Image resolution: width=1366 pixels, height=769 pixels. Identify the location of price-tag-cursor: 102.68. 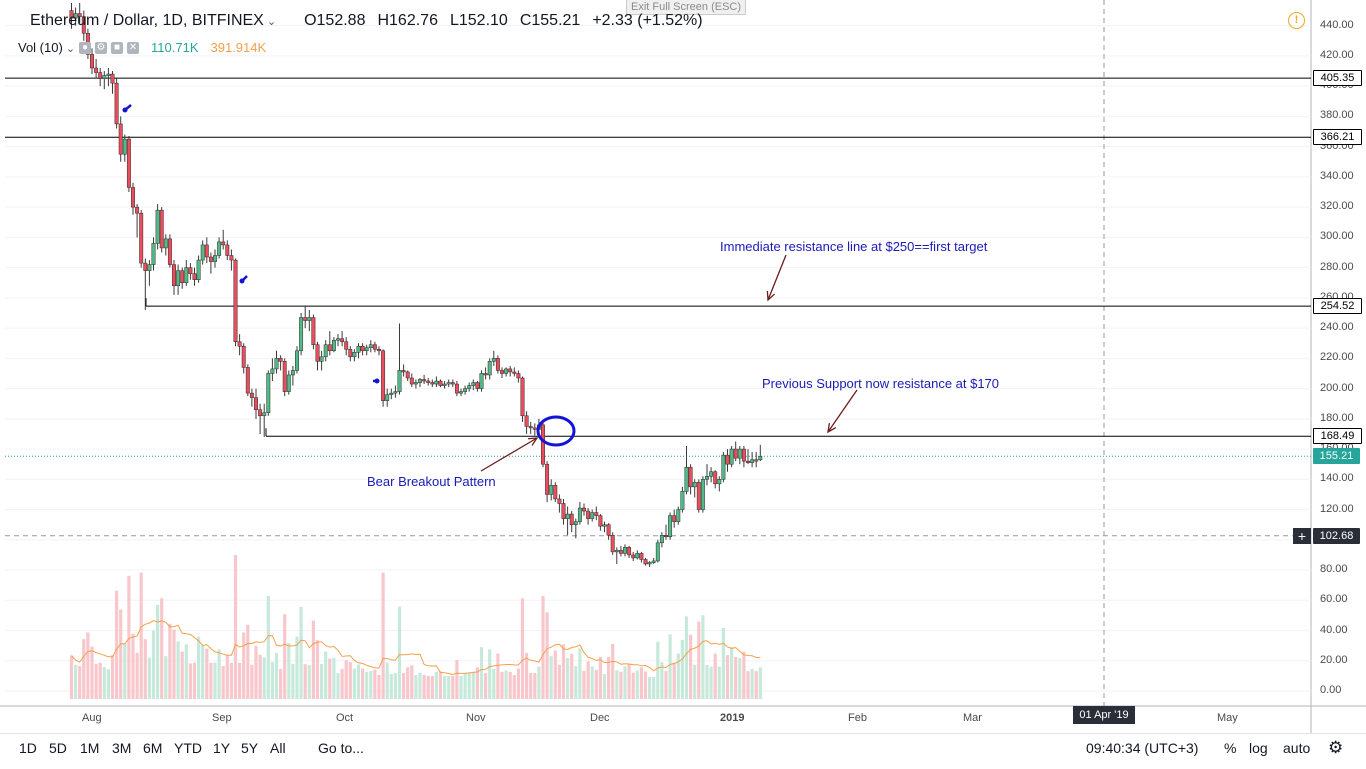
(1336, 535).